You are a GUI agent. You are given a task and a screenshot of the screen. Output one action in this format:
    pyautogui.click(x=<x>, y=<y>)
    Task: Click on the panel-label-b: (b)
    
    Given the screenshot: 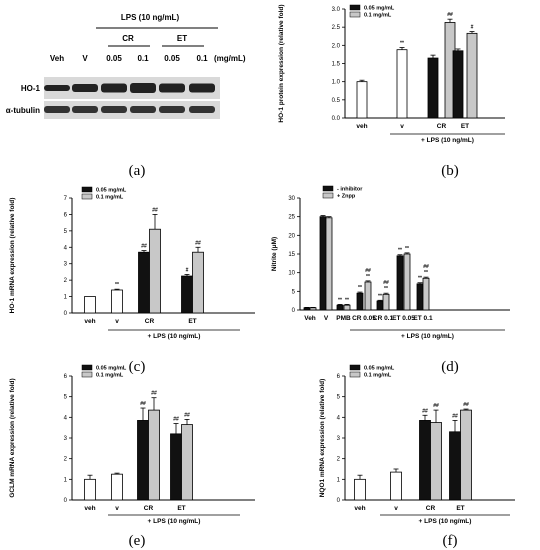 What is the action you would take?
    pyautogui.click(x=450, y=171)
    